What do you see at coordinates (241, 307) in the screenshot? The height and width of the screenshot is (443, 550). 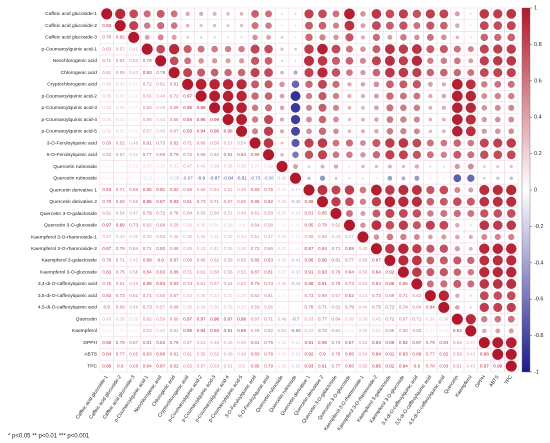 I see `value-label: 0.32` at bounding box center [241, 307].